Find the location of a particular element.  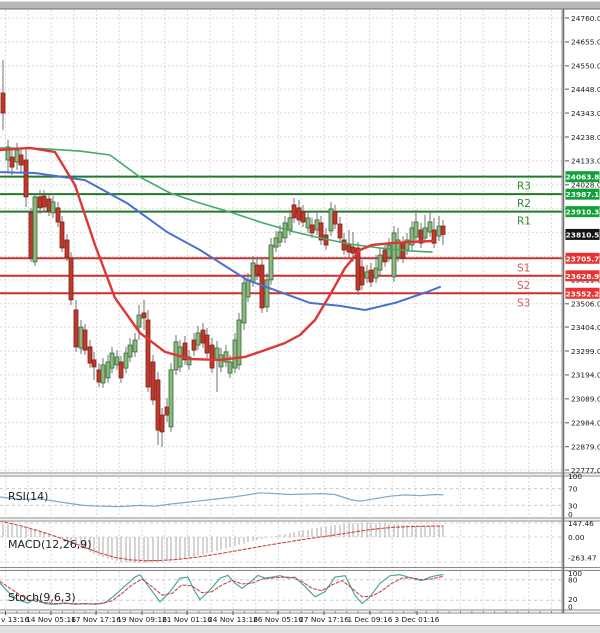

resistance-badge-R1 is located at coordinates (582, 212).